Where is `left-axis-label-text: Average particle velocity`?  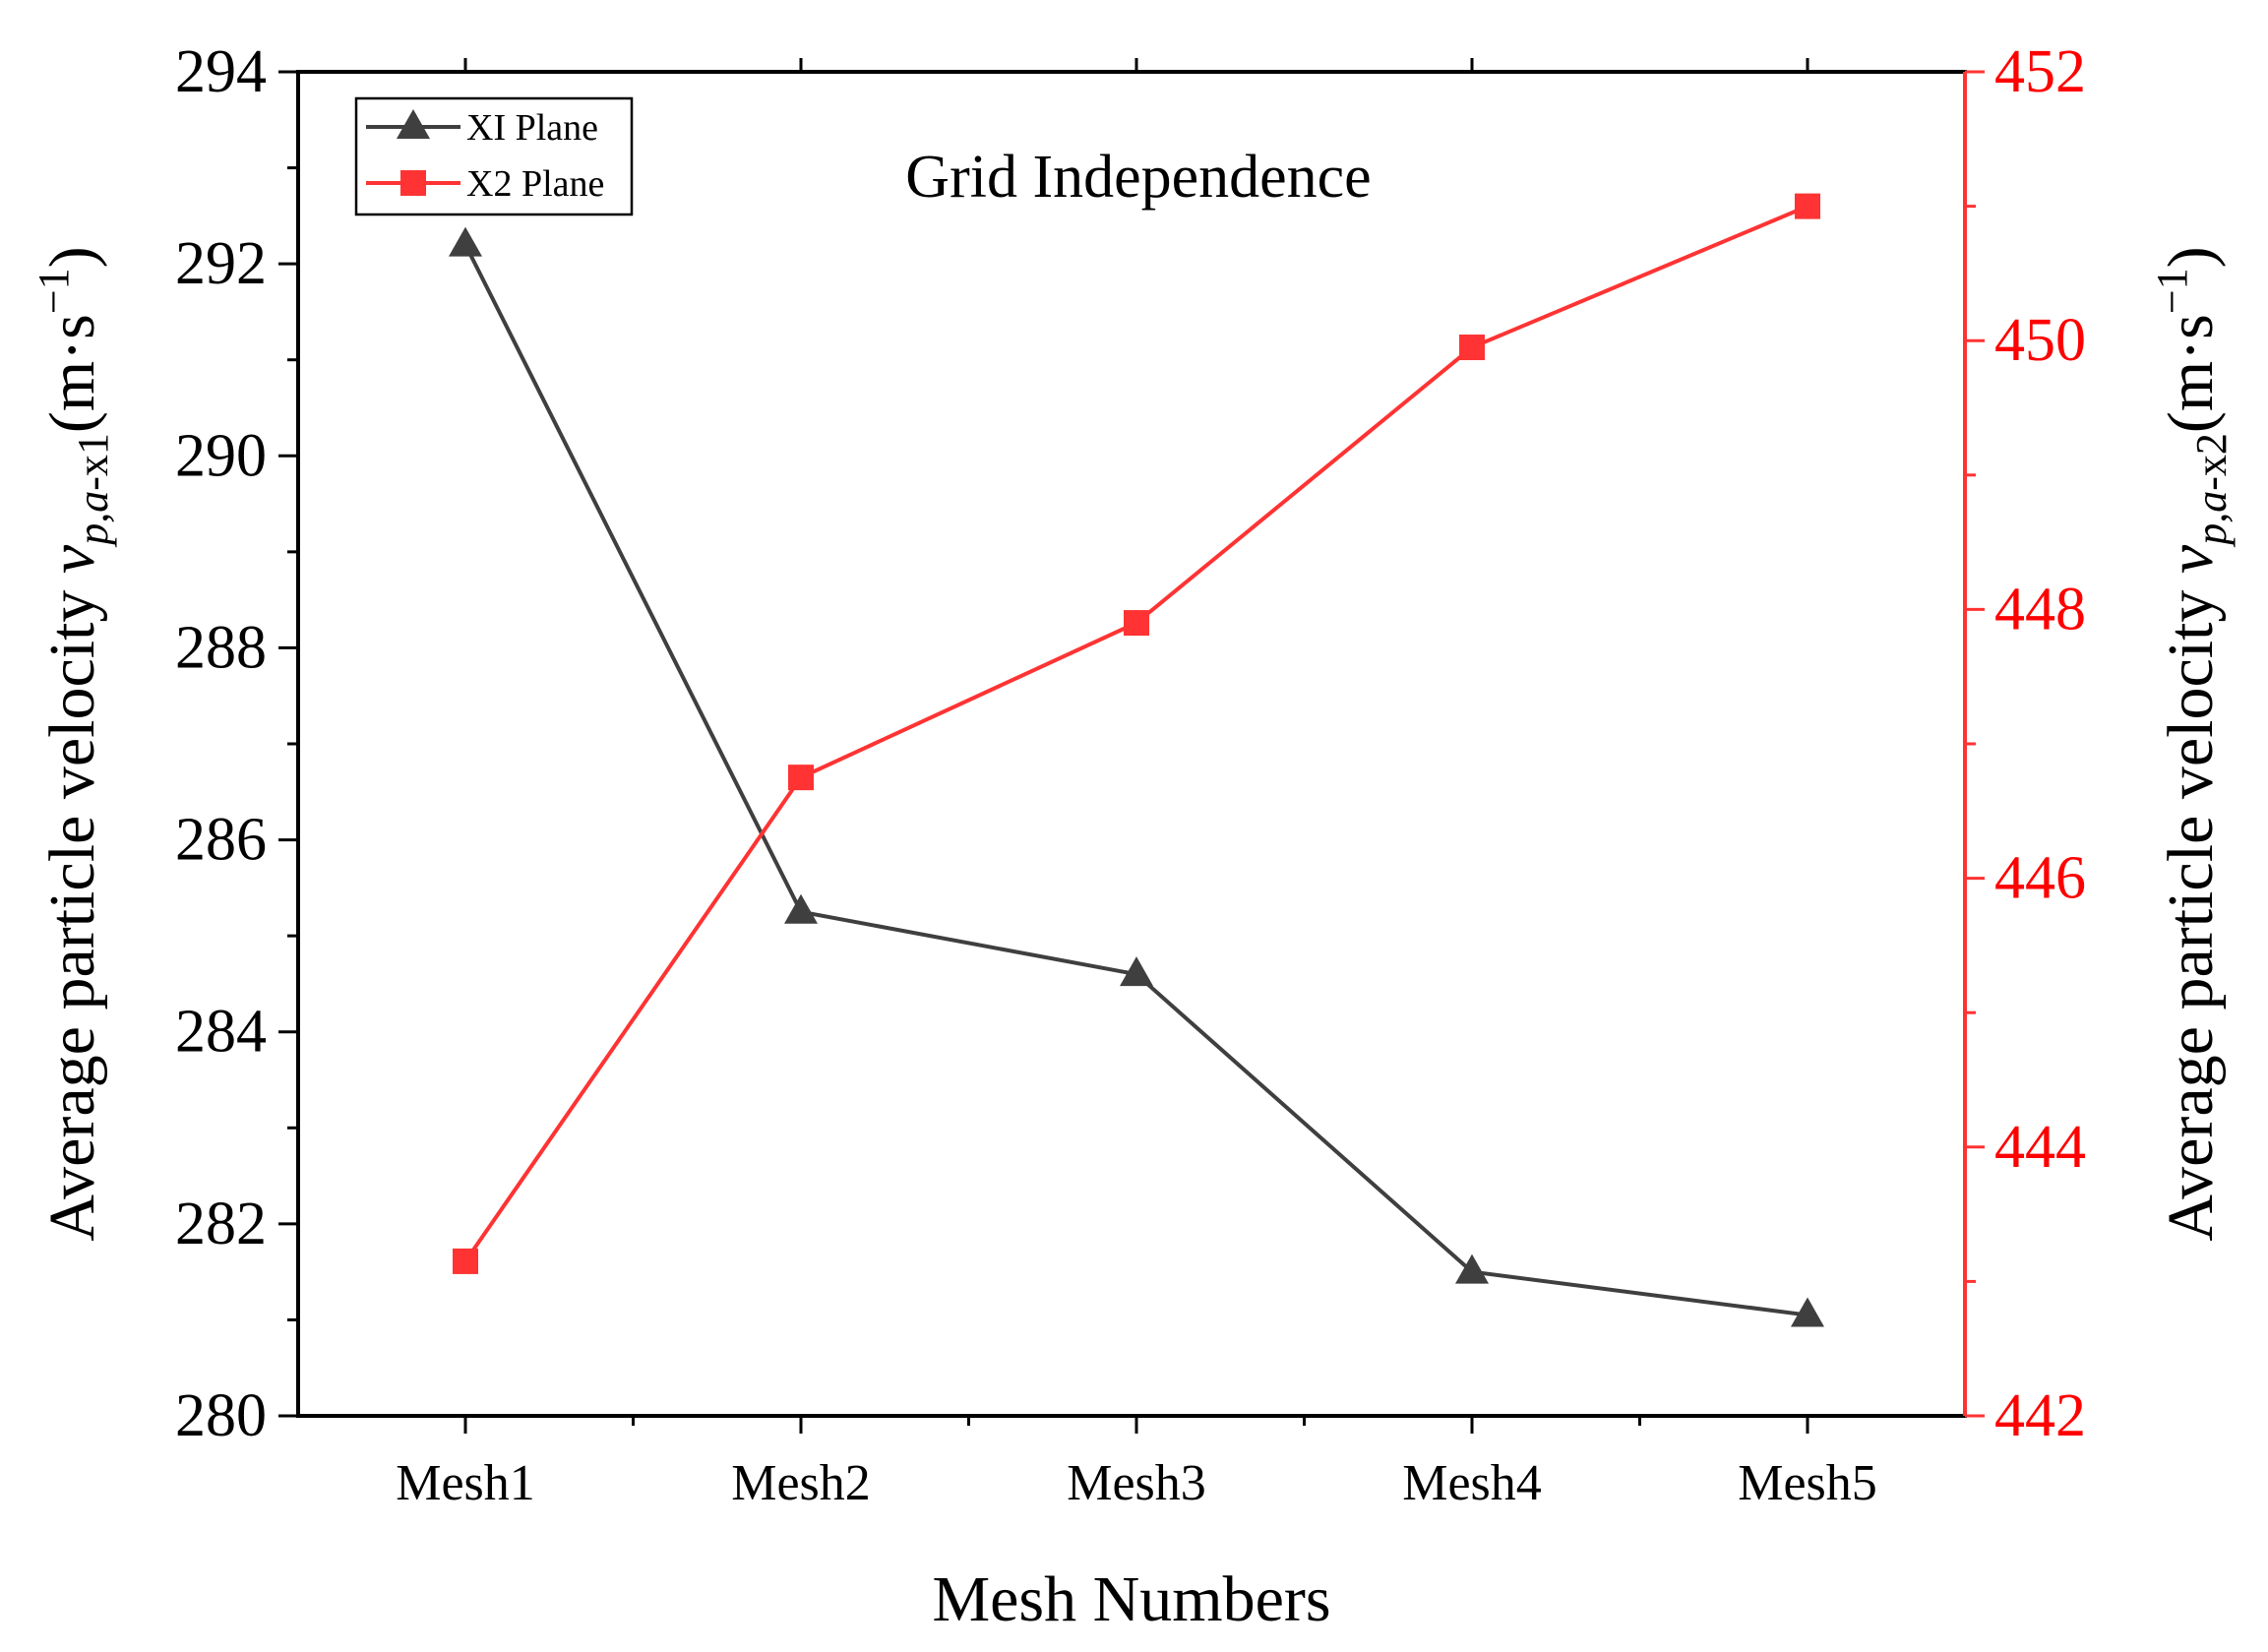 left-axis-label-text: Average particle velocity is located at coordinates (72, 908).